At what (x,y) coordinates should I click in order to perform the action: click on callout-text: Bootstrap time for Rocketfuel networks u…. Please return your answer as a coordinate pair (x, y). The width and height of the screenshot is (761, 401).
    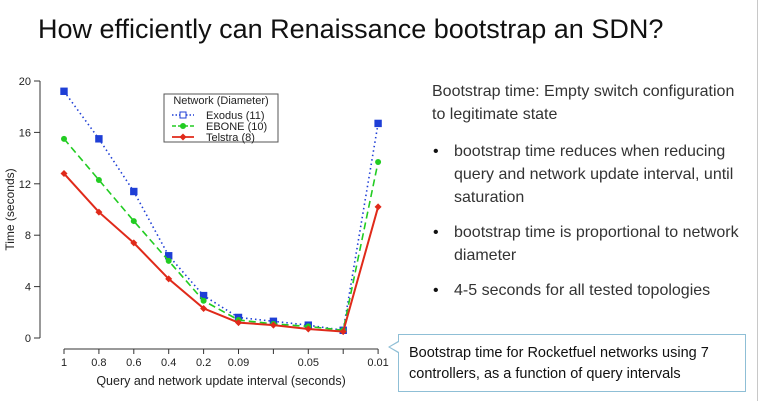
    Looking at the image, I should click on (559, 363).